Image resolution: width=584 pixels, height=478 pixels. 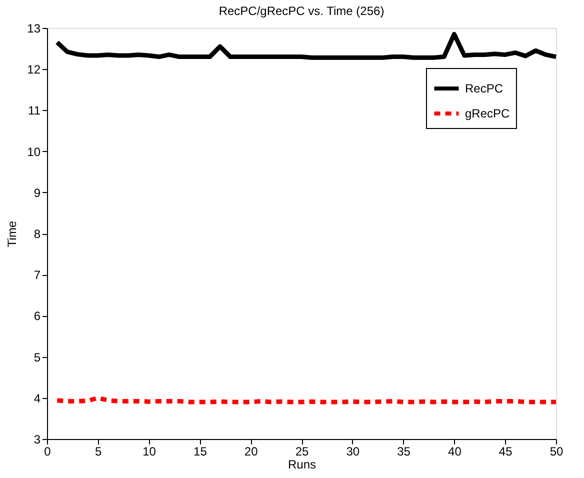 I want to click on x-tick-label: 45, so click(x=505, y=451).